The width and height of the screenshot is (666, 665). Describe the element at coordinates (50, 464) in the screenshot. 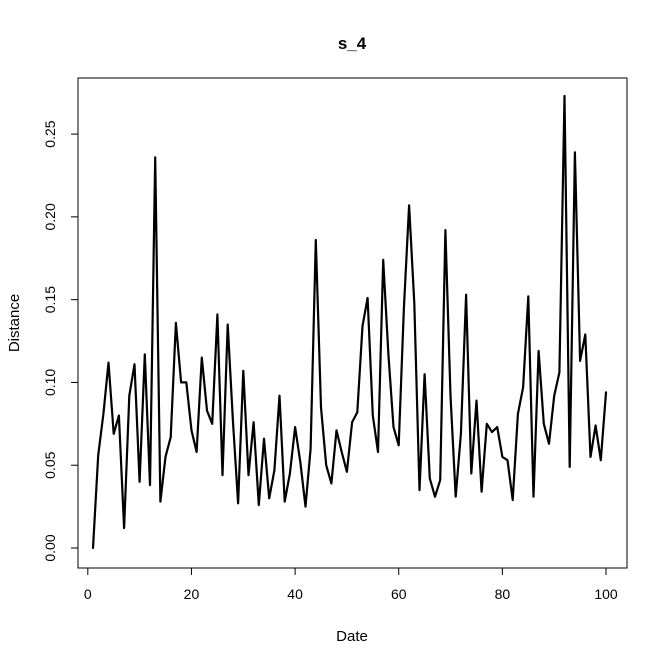

I see `y-tick-label: 0.05` at that location.